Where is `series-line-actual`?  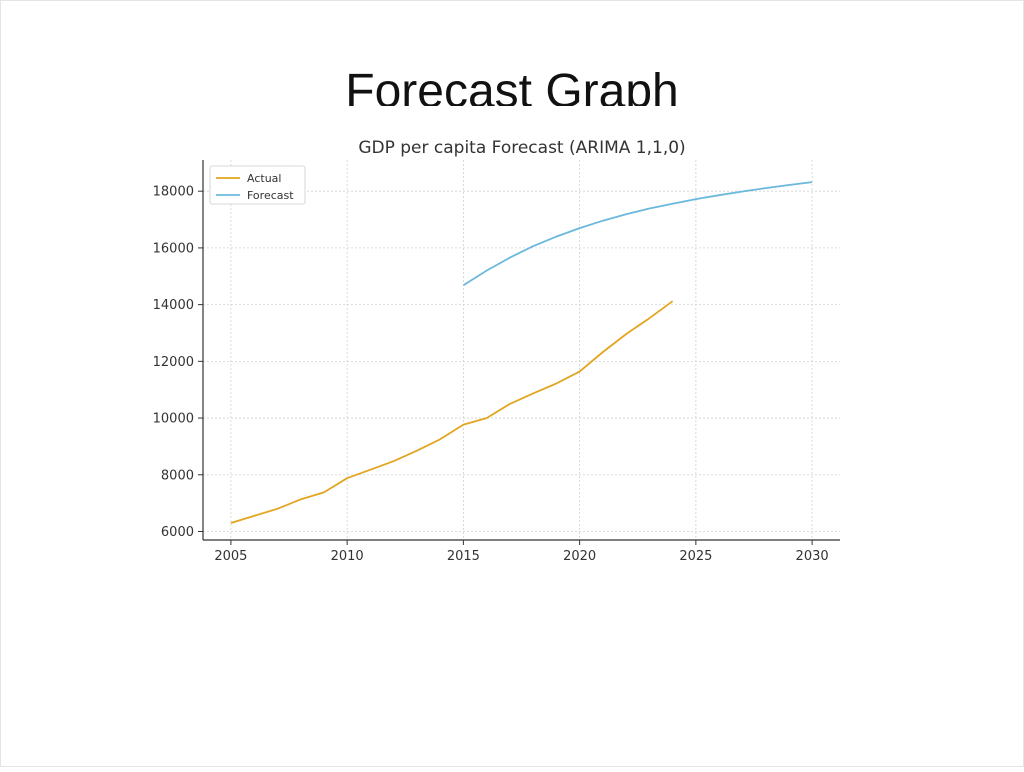 series-line-actual is located at coordinates (452, 412).